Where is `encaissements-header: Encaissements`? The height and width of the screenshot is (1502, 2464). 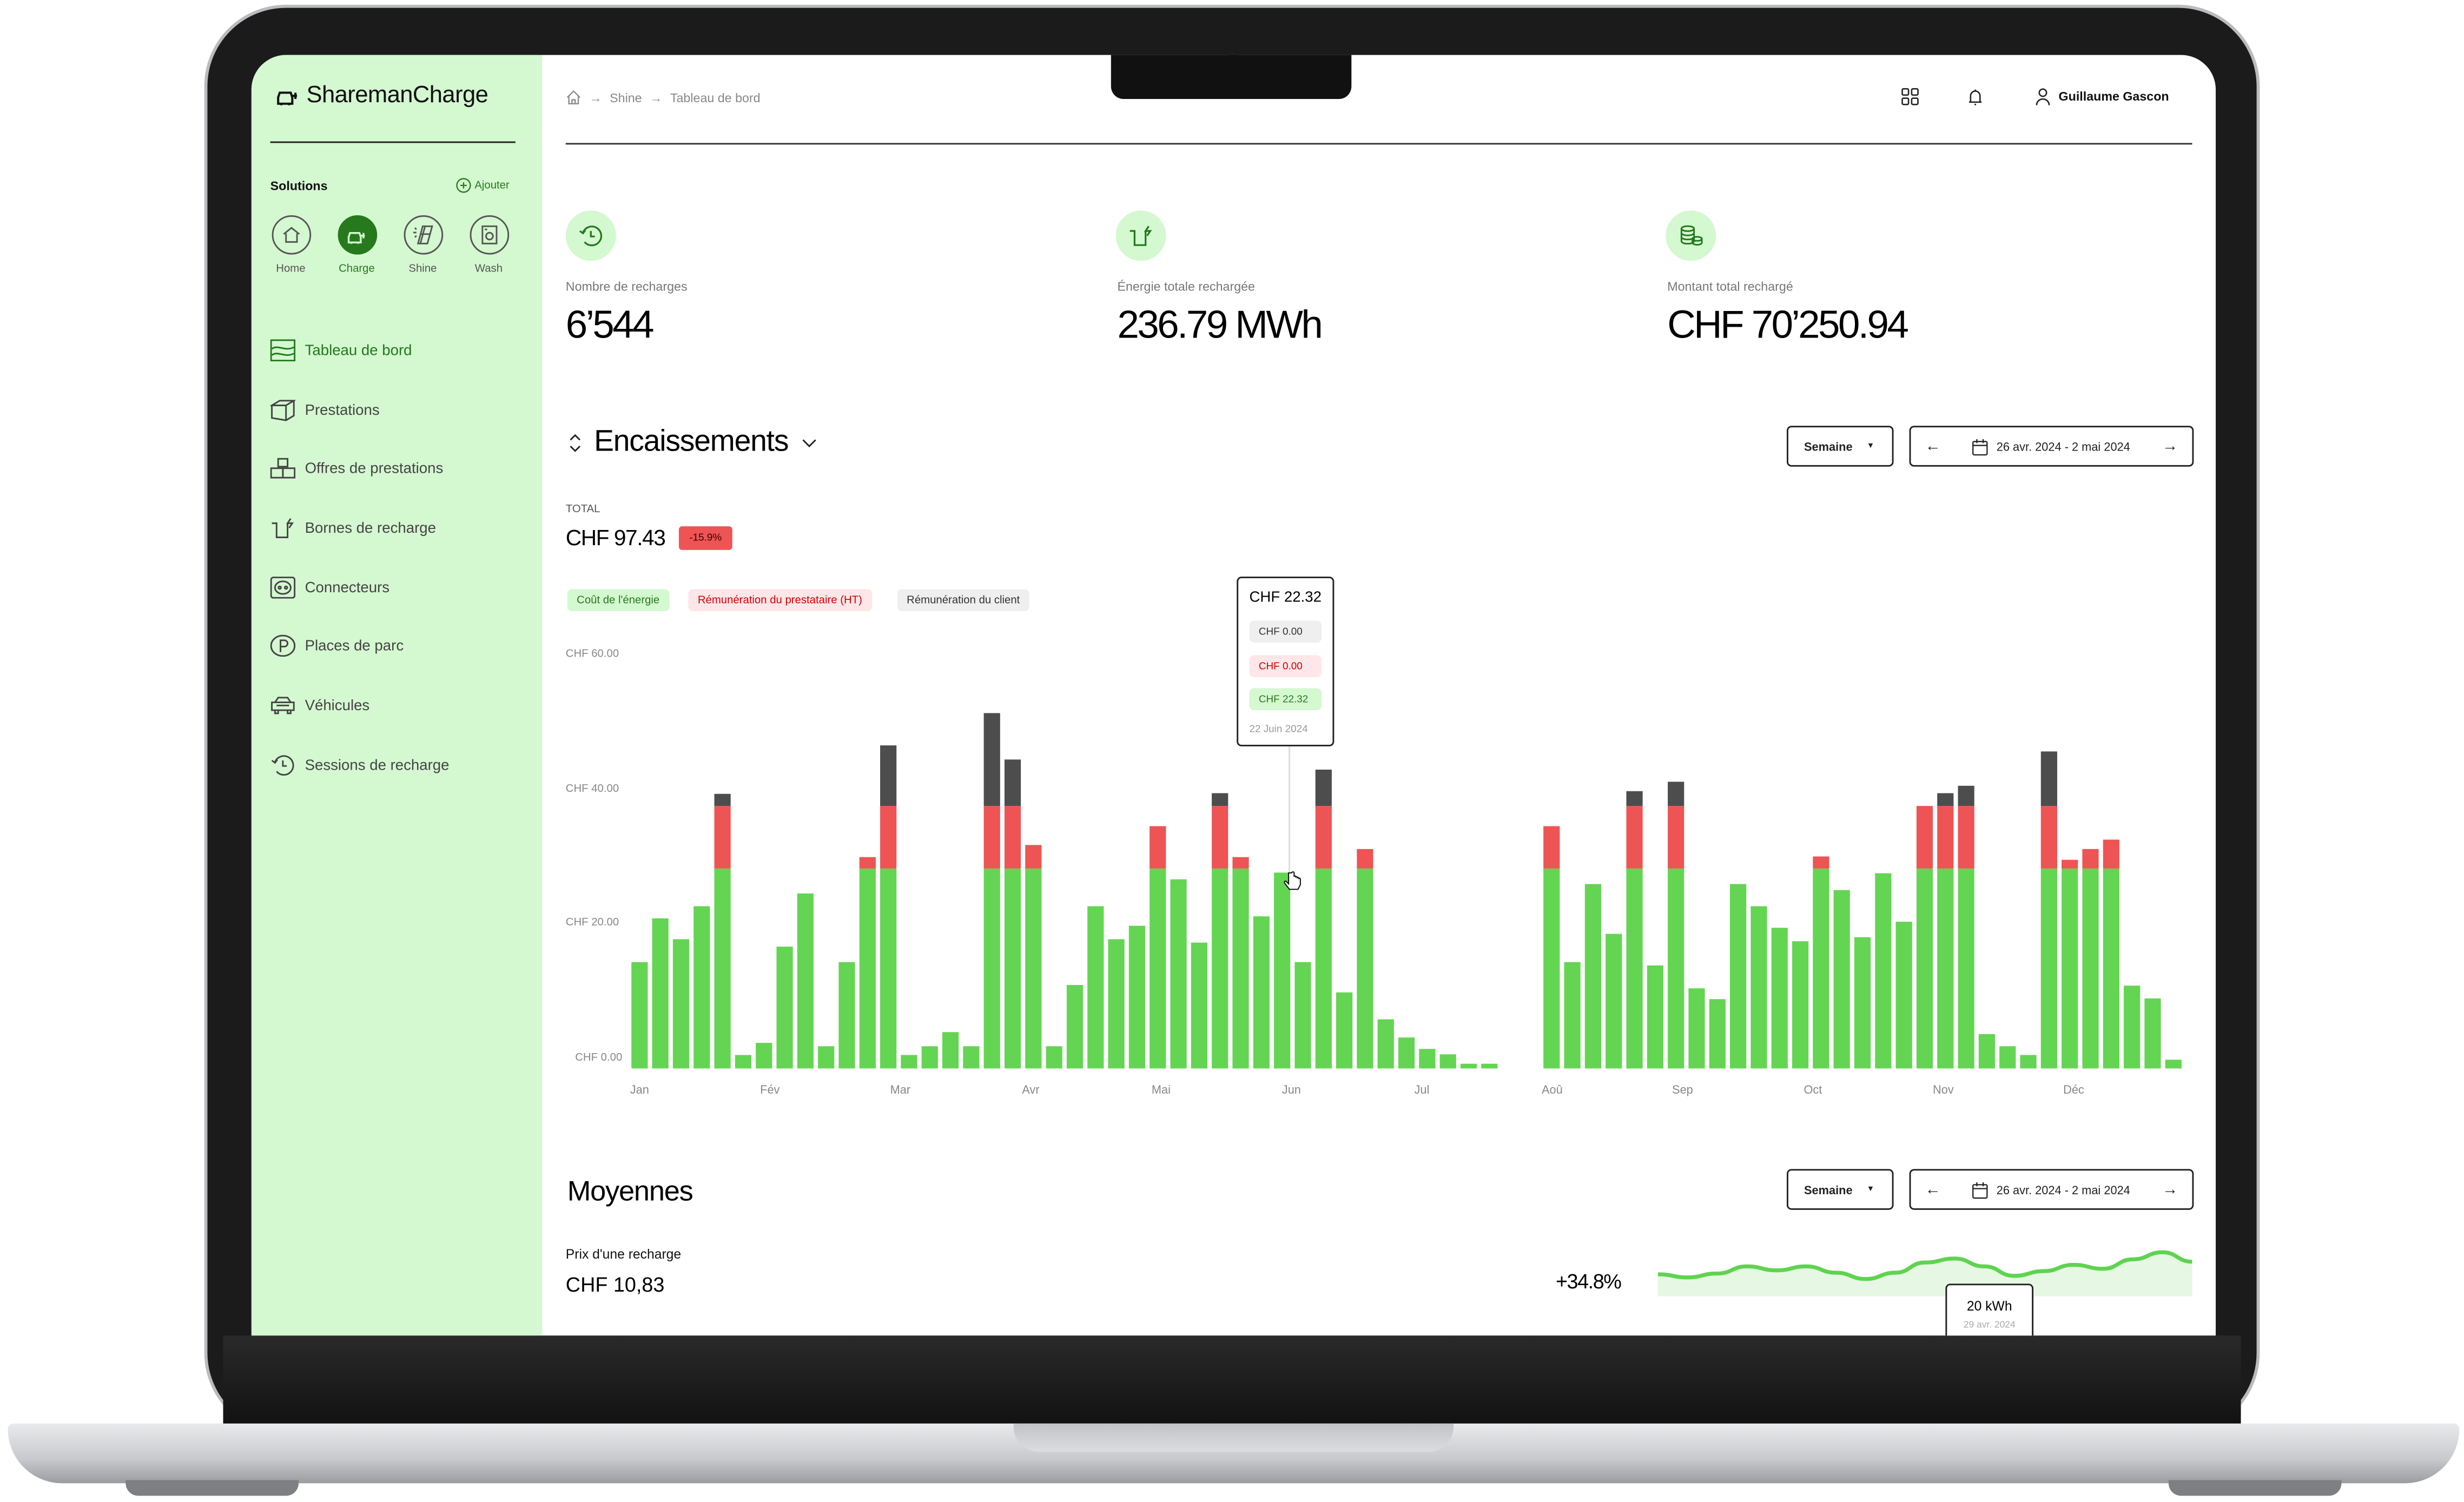
encaissements-header: Encaissements is located at coordinates (693, 443).